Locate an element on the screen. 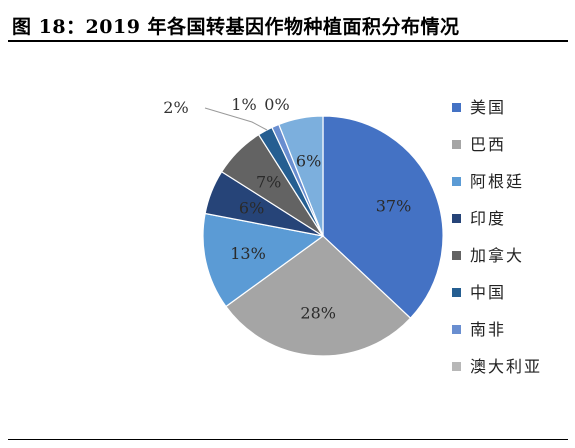 The width and height of the screenshot is (575, 448). legend-label-2: 巴西 is located at coordinates (488, 144).